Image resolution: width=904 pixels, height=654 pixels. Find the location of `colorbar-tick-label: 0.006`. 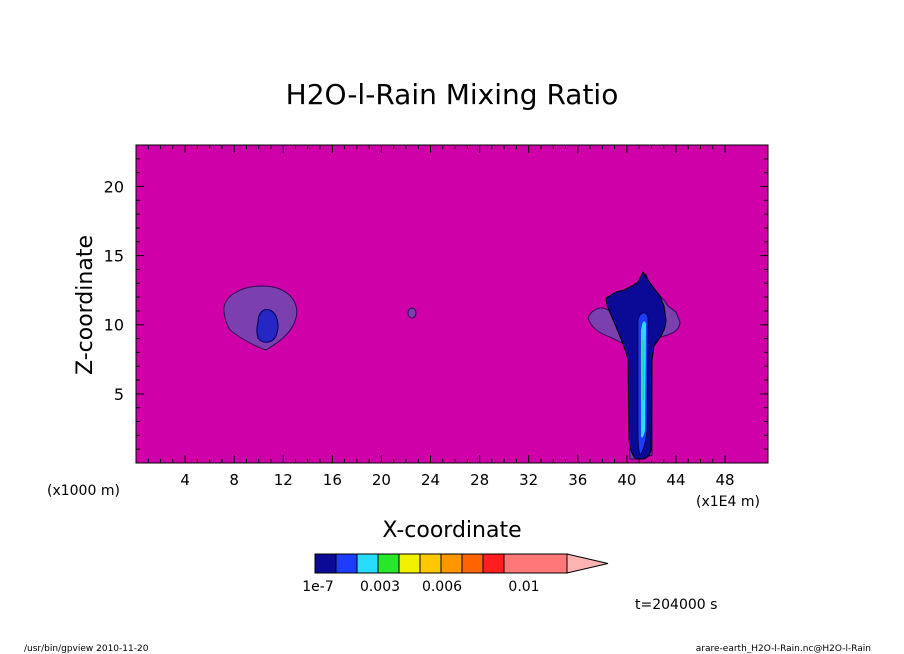

colorbar-tick-label: 0.006 is located at coordinates (442, 587).